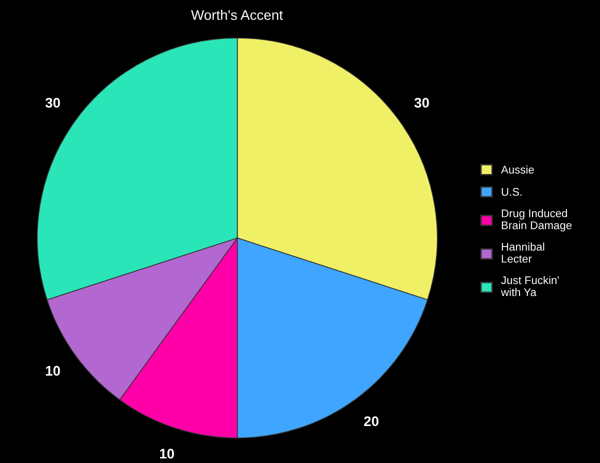  Describe the element at coordinates (371, 421) in the screenshot. I see `data-label: 20` at that location.